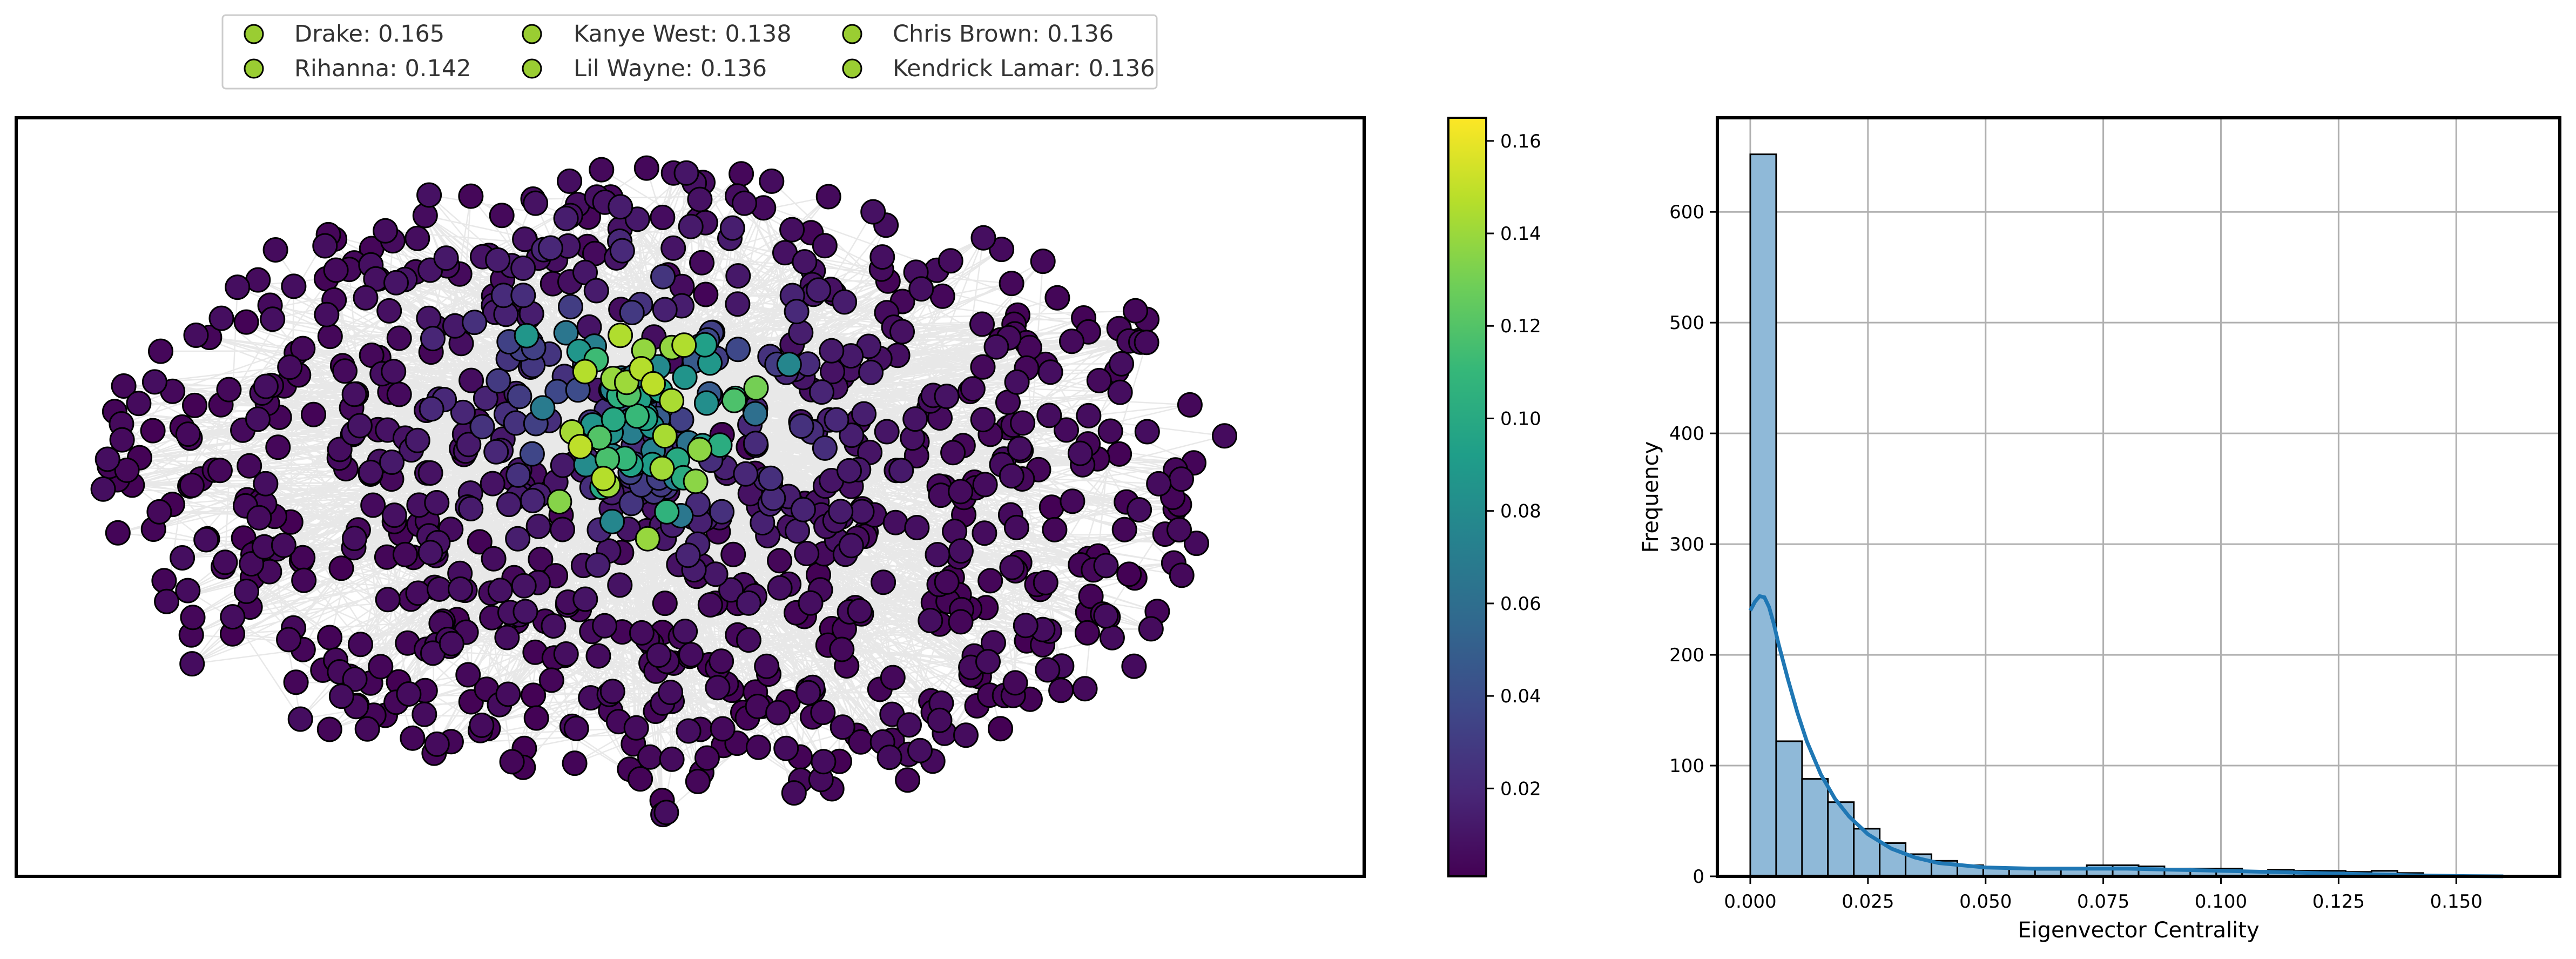  I want to click on colorbar-tick-label: 0.06, so click(1520, 604).